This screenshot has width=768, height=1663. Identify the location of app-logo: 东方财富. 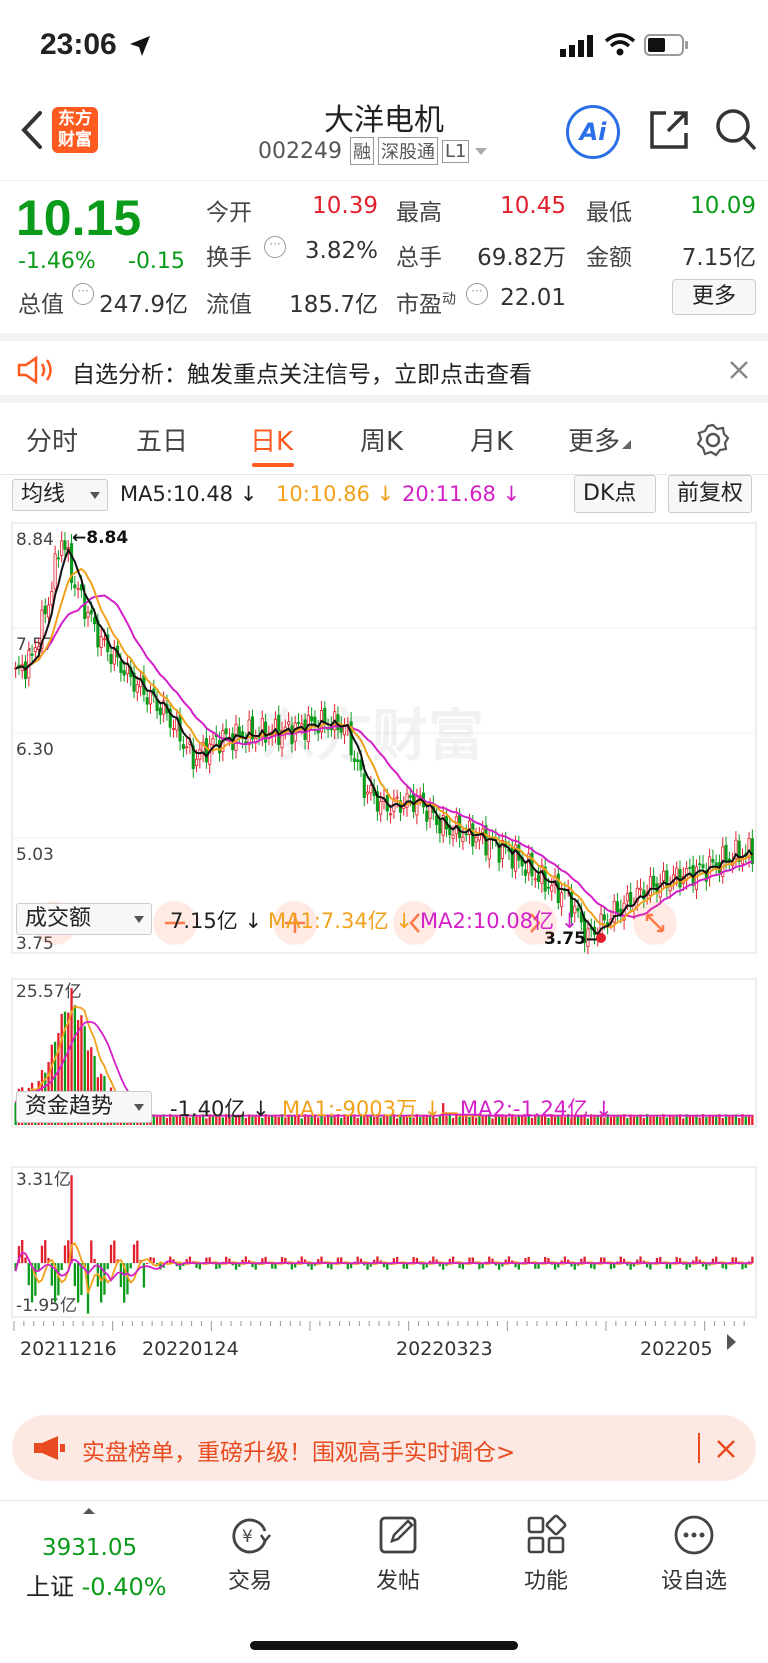
(75, 130).